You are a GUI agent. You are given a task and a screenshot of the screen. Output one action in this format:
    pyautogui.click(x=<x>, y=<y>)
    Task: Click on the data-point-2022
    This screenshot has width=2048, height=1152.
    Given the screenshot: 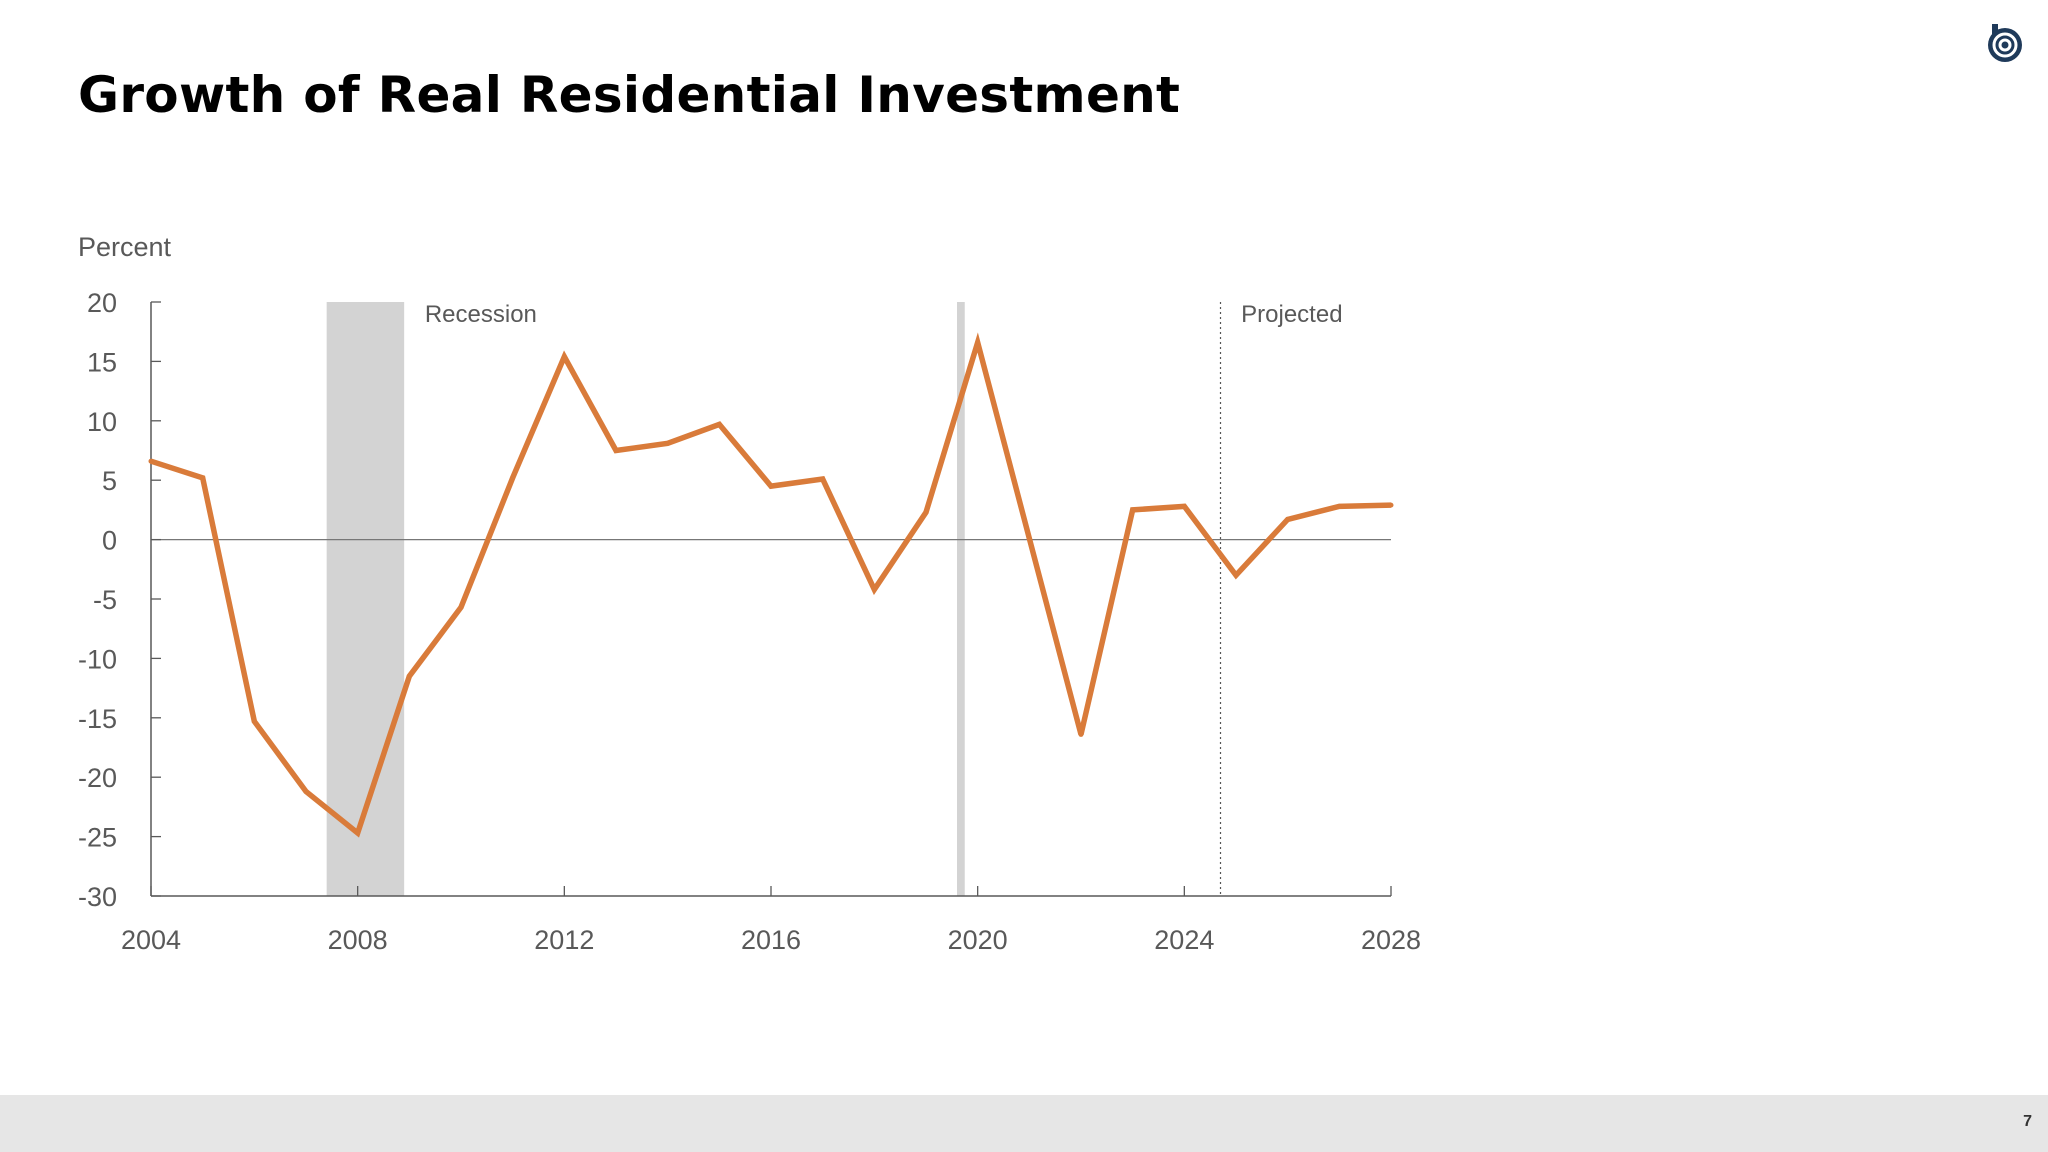 What is the action you would take?
    pyautogui.click(x=1081, y=734)
    